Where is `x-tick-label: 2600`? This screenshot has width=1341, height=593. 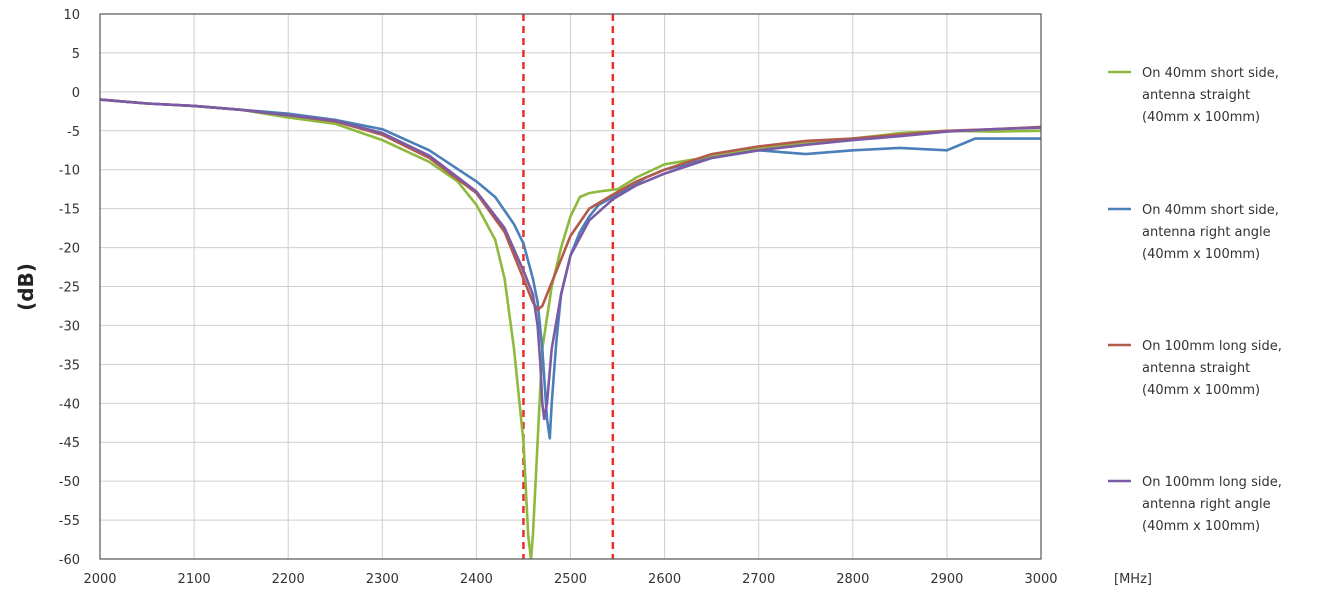 x-tick-label: 2600 is located at coordinates (664, 579).